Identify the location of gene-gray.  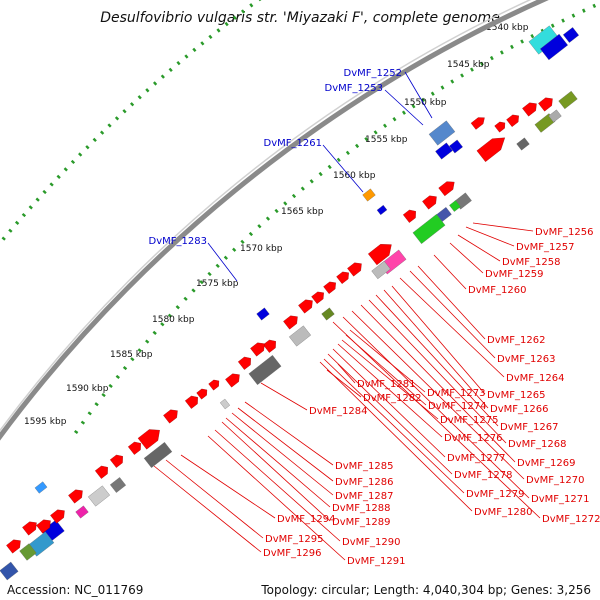
(118, 485).